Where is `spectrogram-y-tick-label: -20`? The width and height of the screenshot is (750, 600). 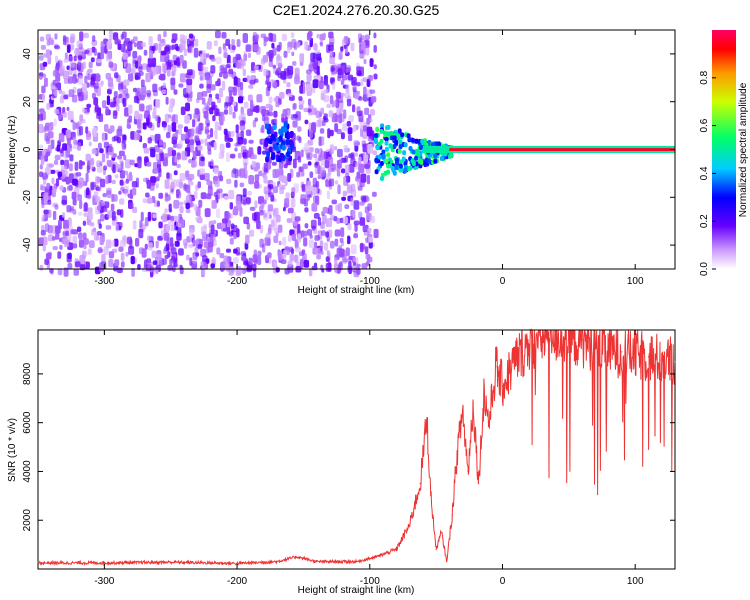
spectrogram-y-tick-label: -20 is located at coordinates (27, 197).